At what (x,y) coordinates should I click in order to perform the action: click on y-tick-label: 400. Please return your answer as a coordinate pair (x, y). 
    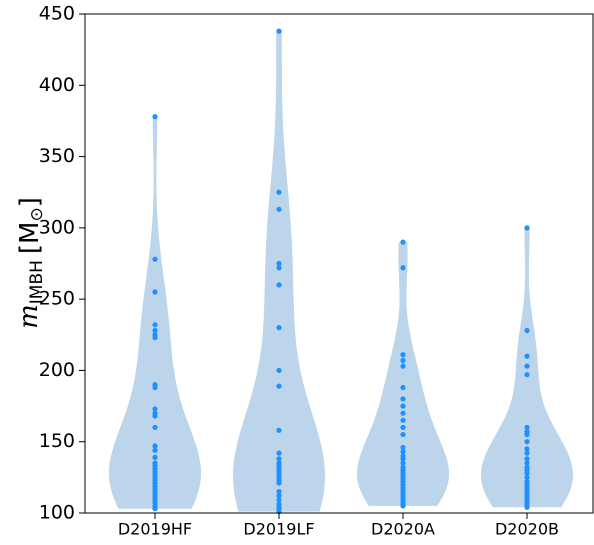
    Looking at the image, I should click on (57, 85).